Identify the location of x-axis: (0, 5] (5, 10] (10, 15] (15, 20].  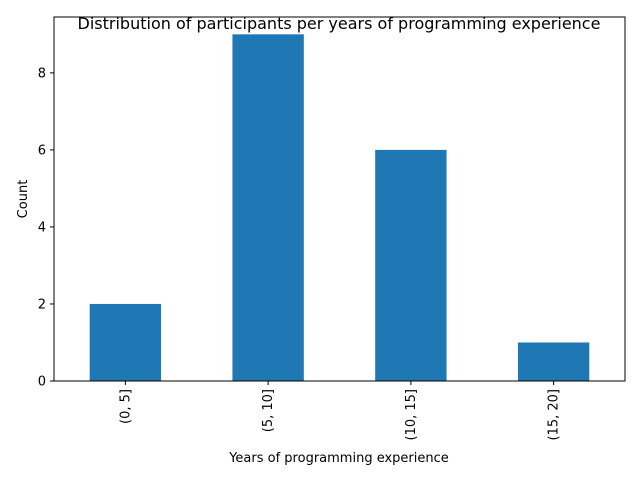
(340, 411).